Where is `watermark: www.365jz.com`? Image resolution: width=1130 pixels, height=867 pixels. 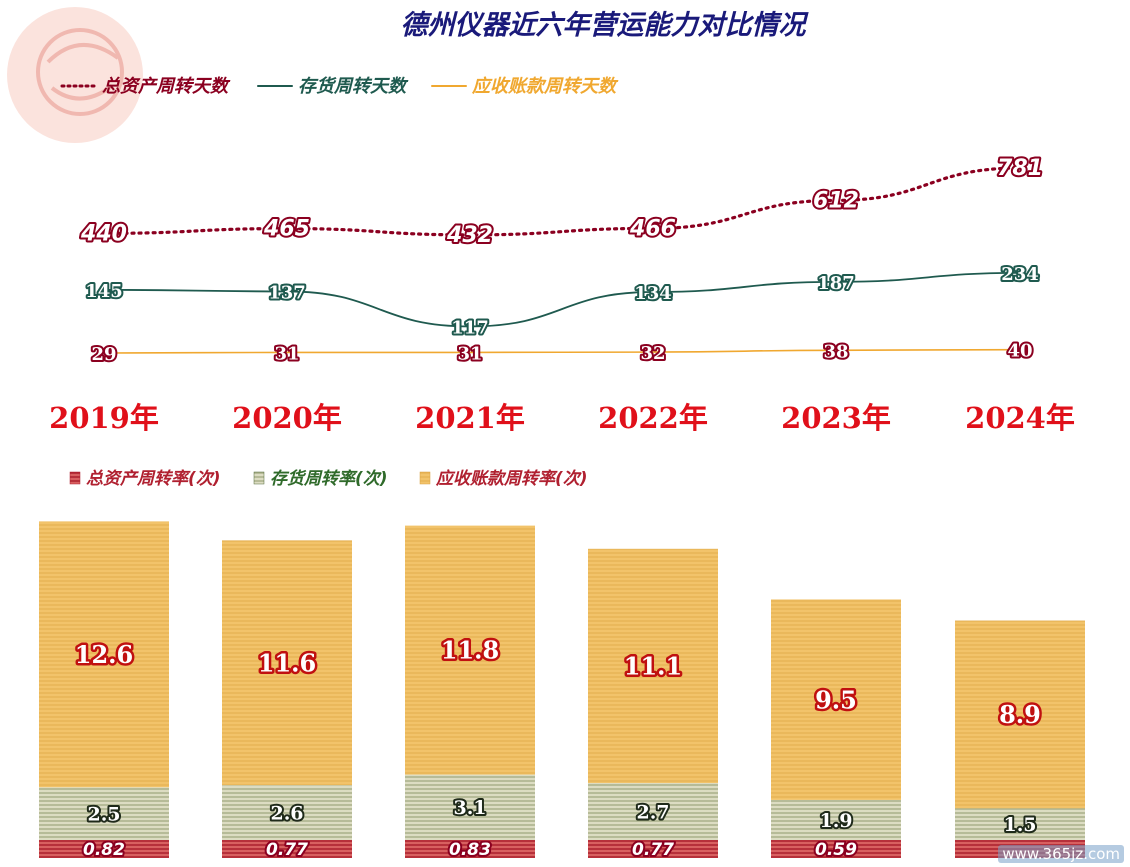
watermark: www.365jz.com is located at coordinates (1061, 854).